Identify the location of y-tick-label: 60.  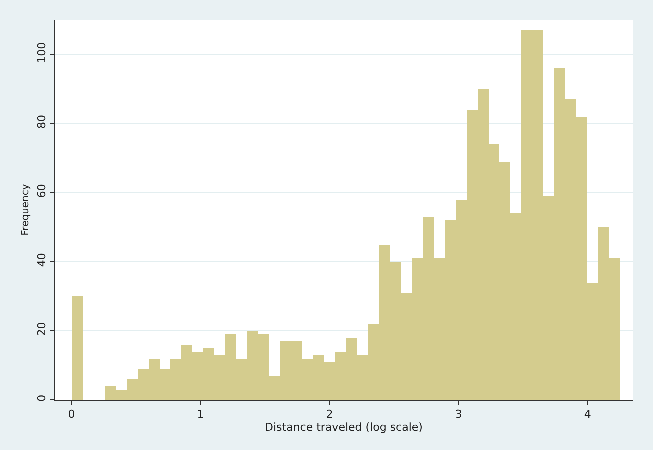
(42, 191).